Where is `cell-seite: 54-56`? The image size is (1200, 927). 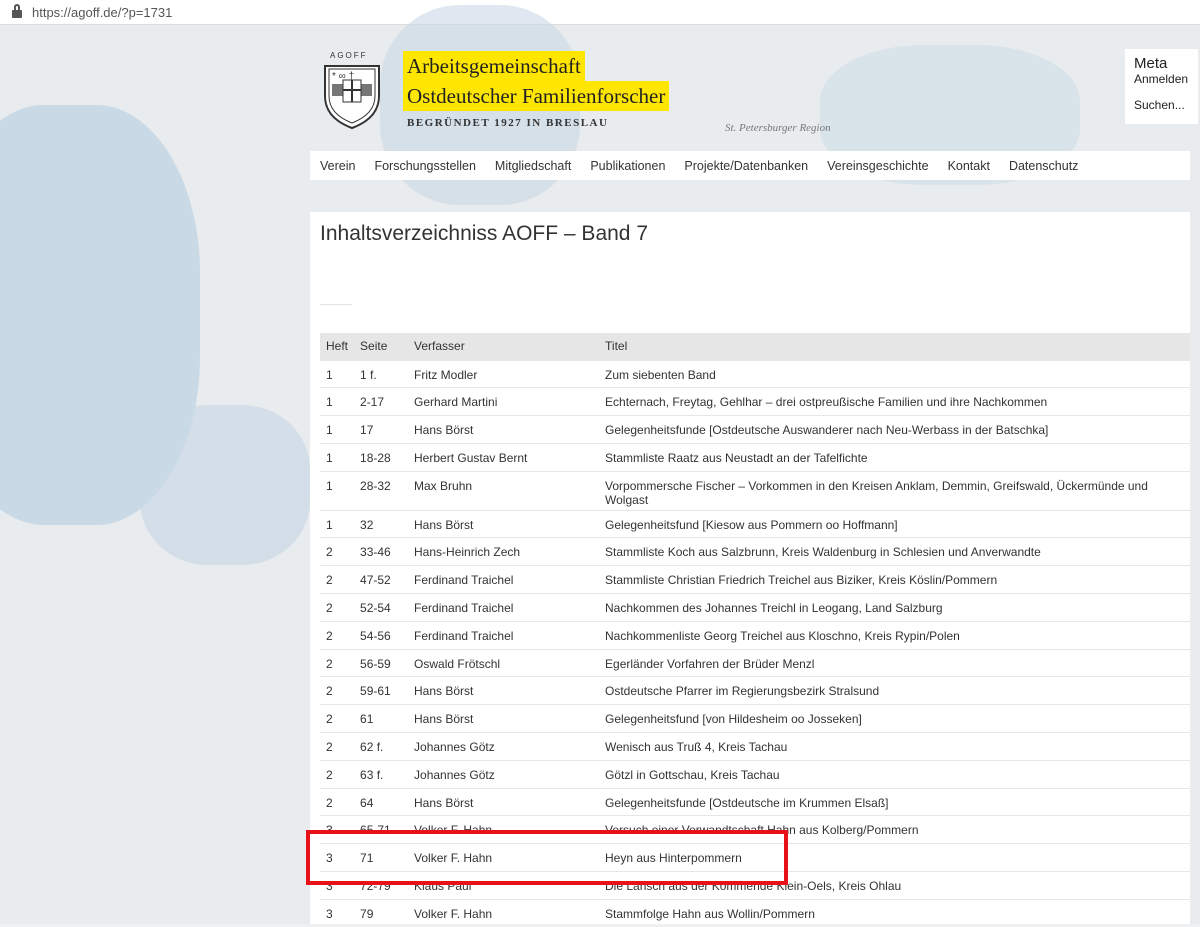
cell-seite: 54-56 is located at coordinates (381, 635).